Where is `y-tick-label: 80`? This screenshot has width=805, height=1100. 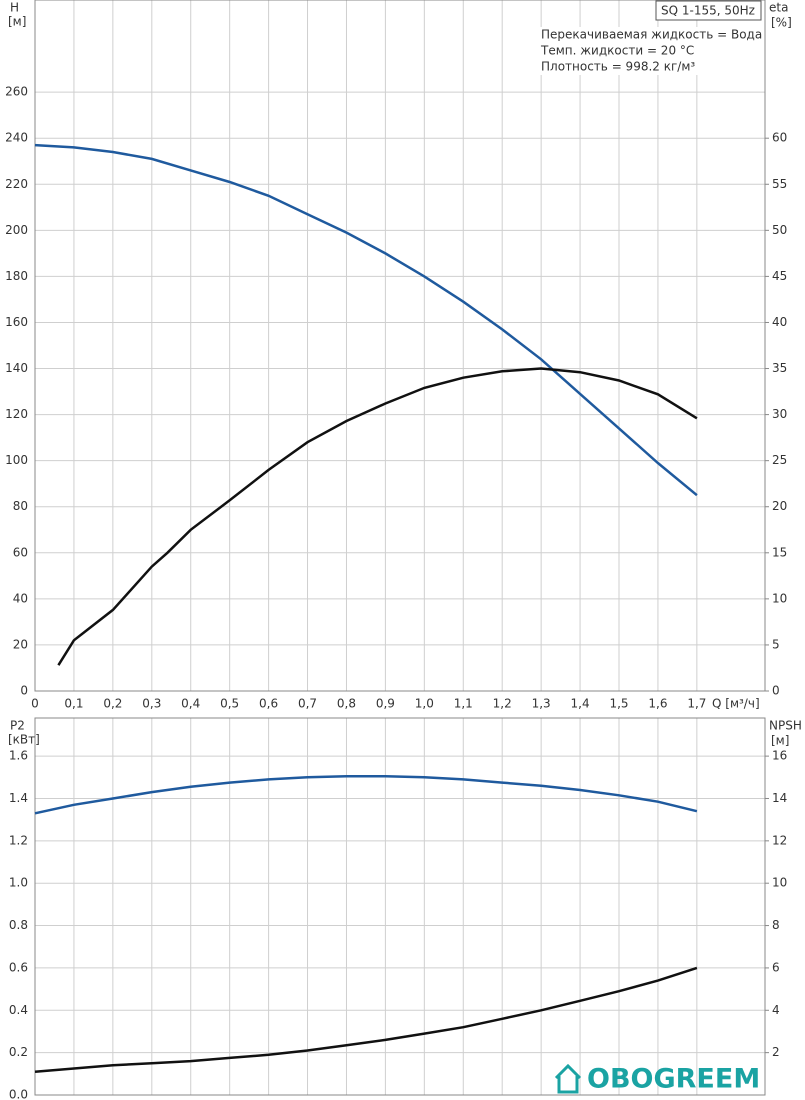 y-tick-label: 80 is located at coordinates (20, 506).